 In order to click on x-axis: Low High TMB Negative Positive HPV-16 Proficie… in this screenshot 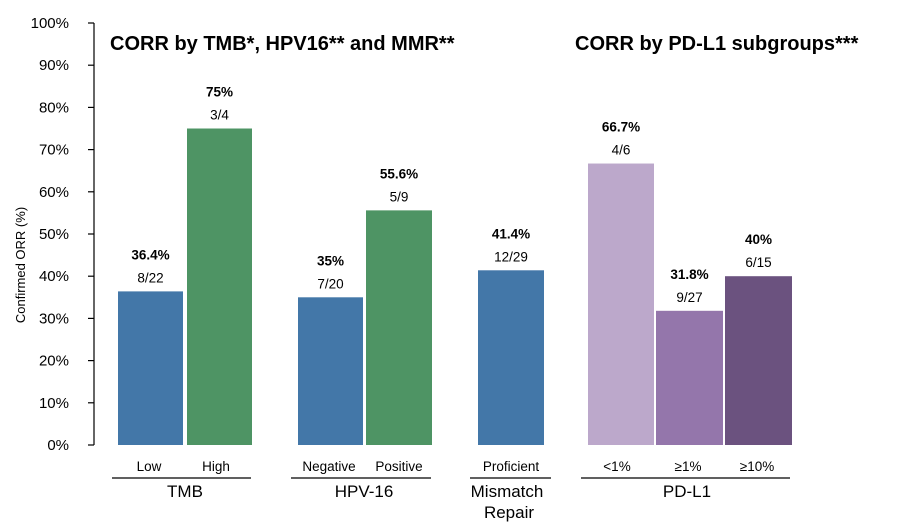, I will do `click(451, 490)`.